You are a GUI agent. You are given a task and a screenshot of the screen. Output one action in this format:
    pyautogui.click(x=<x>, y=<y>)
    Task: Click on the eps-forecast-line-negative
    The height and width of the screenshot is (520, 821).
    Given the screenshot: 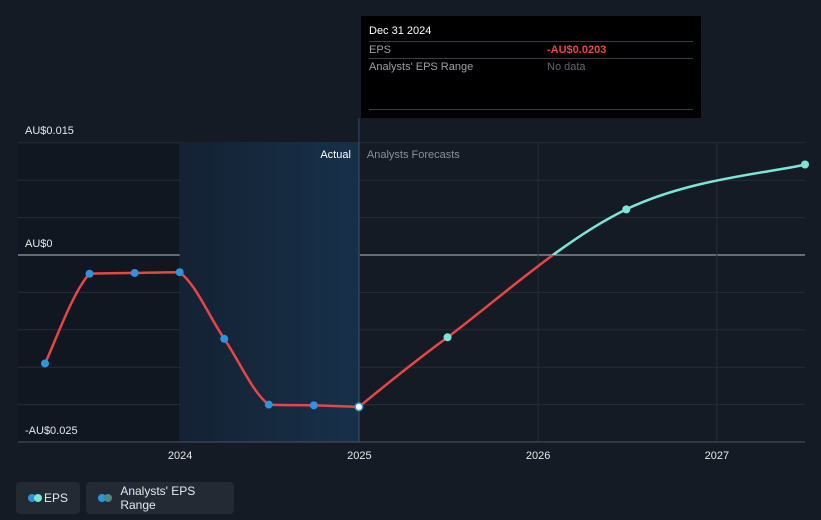 What is the action you would take?
    pyautogui.click(x=457, y=331)
    